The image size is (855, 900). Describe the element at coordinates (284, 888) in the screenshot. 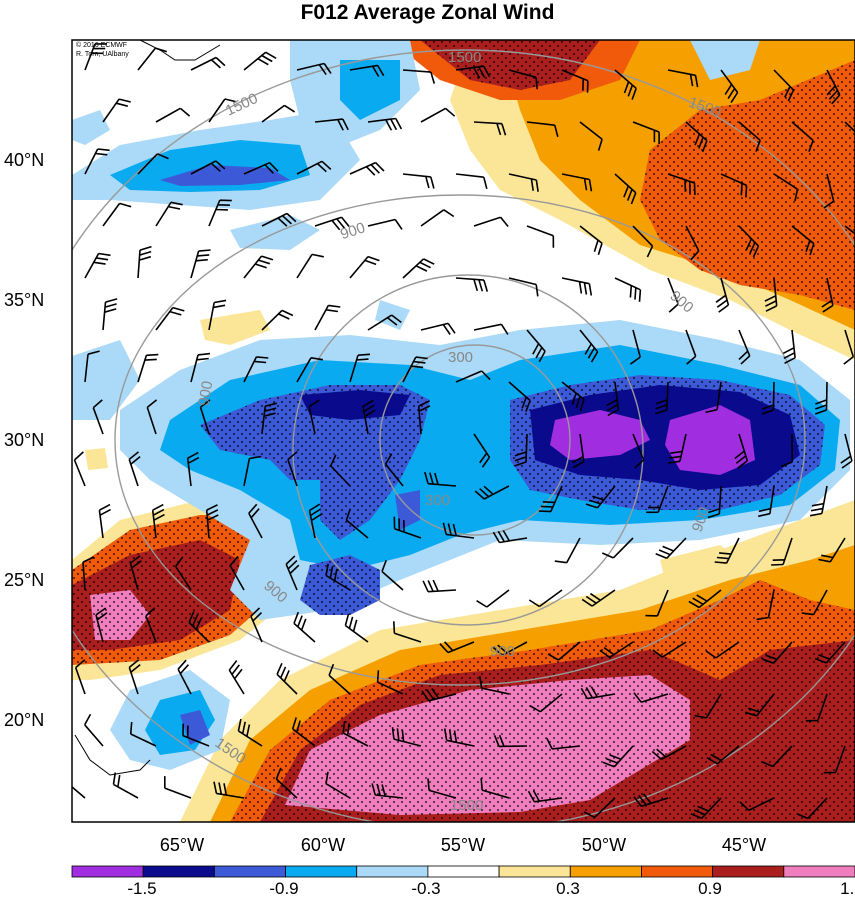

I see `colorbar-tick-label: -0.9` at that location.